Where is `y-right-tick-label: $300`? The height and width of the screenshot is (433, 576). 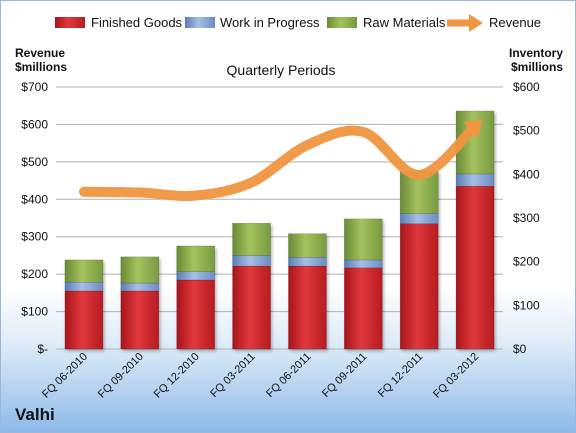 y-right-tick-label: $300 is located at coordinates (526, 218).